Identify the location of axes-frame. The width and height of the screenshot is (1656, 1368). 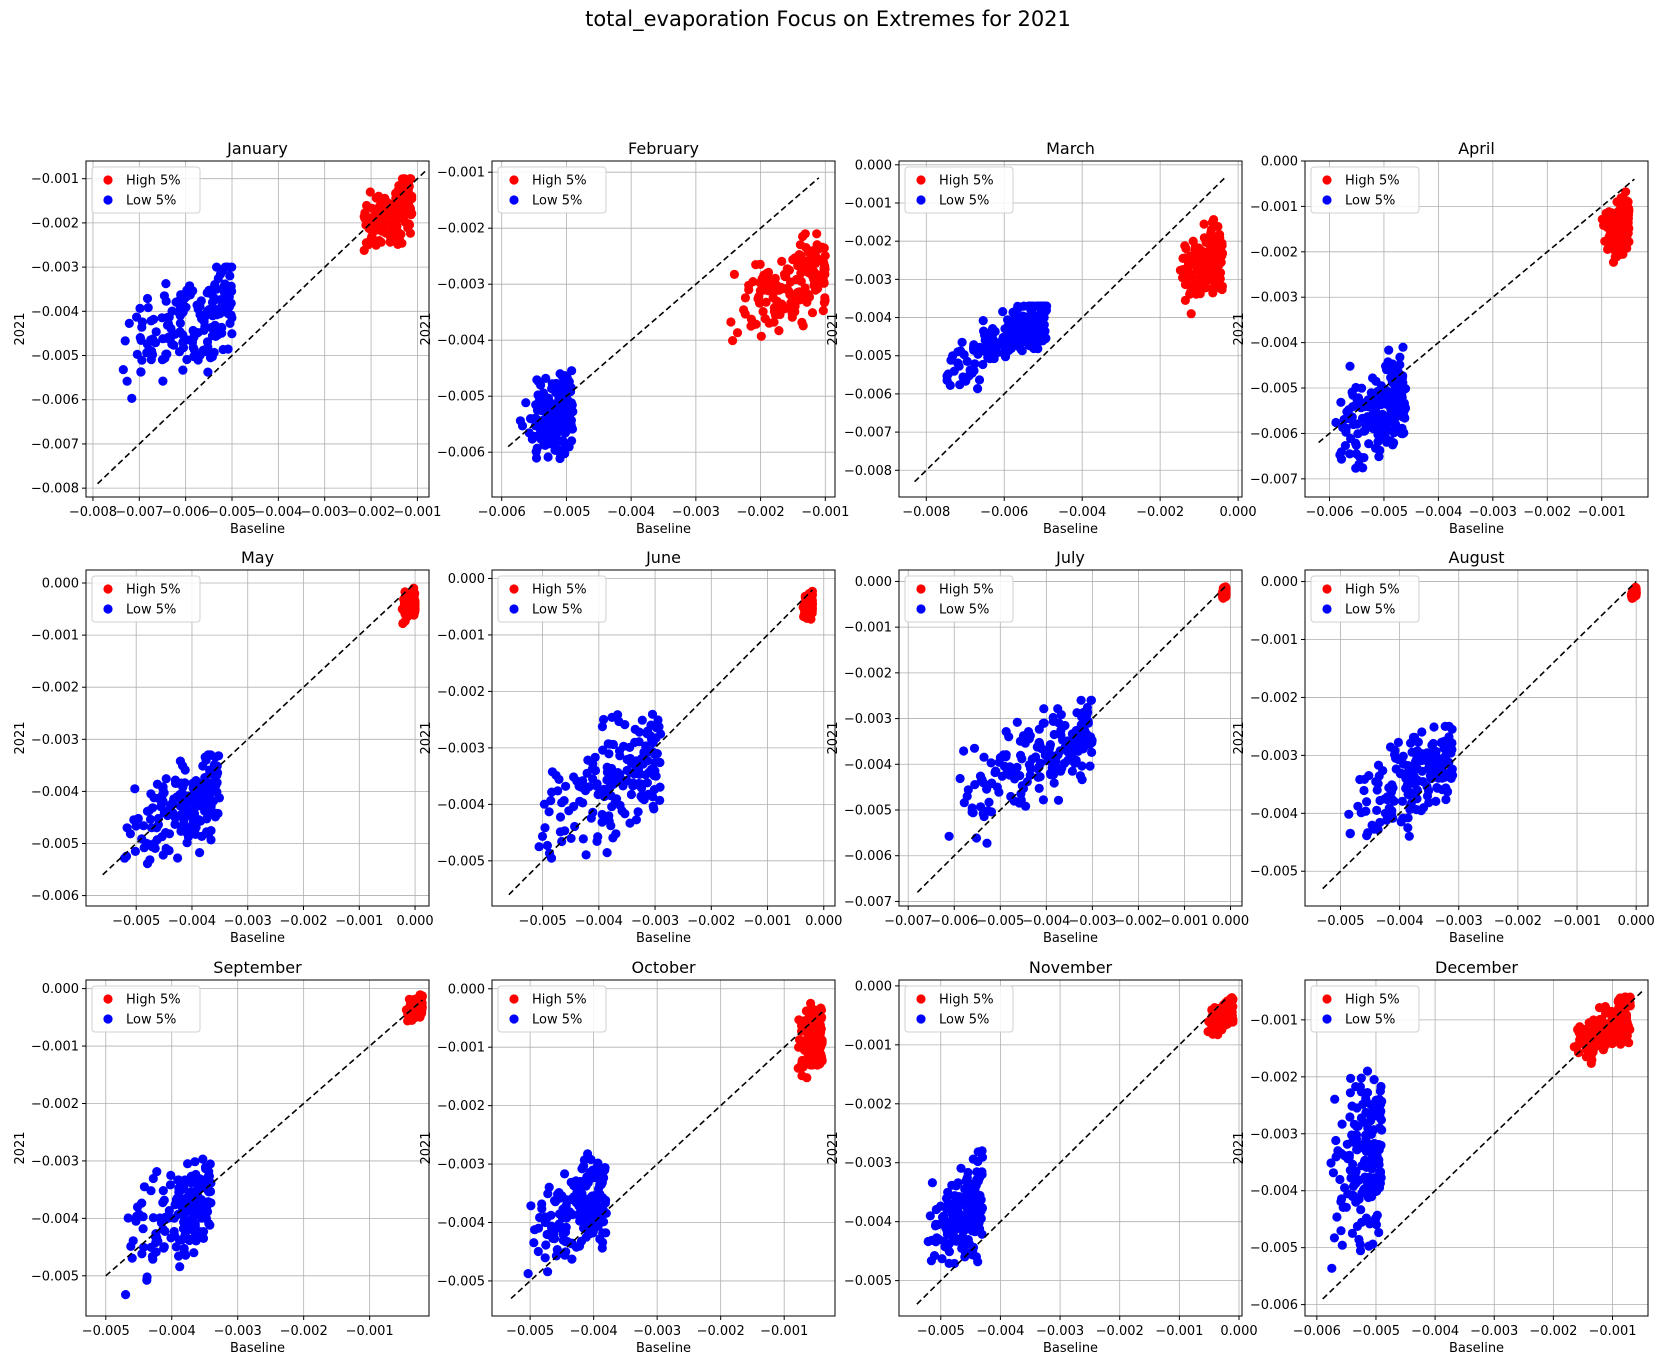
(1476, 329).